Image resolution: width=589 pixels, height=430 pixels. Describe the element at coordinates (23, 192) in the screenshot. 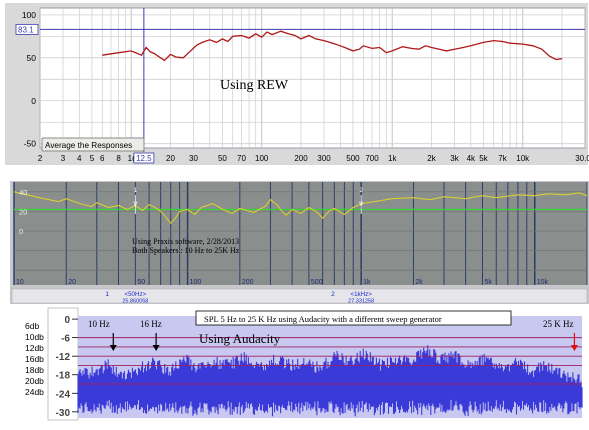

I see `praxis-y-tick-label: 40` at that location.